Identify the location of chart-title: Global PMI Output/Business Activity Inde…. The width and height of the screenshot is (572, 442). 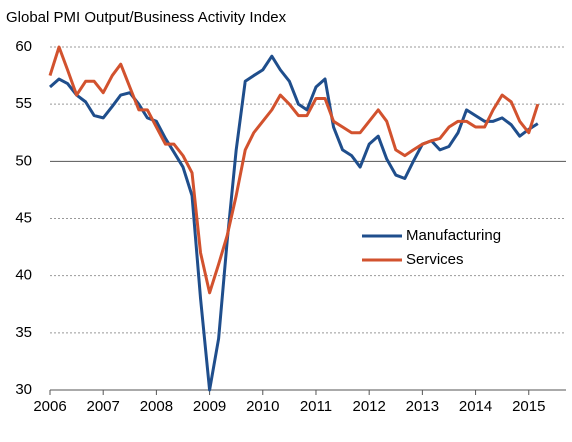
(146, 17).